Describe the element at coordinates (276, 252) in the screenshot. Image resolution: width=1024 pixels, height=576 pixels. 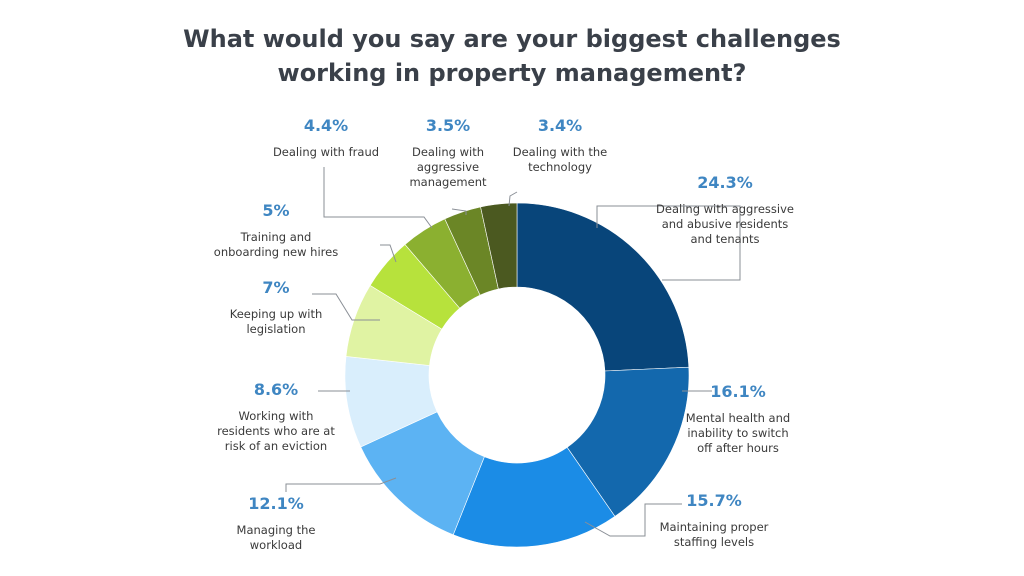
I see `slice-category-label: onboarding new hires` at that location.